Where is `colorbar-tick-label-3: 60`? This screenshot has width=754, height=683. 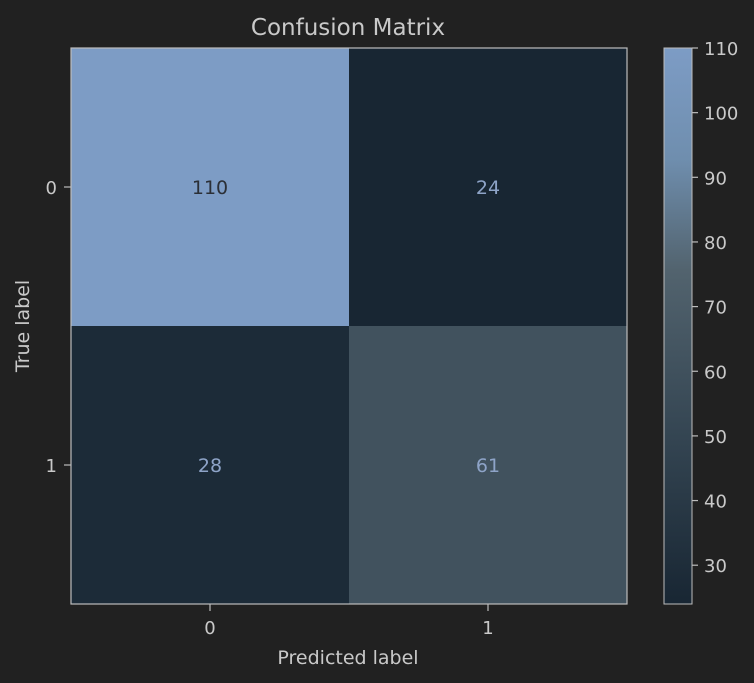
colorbar-tick-label-3: 60 is located at coordinates (715, 372).